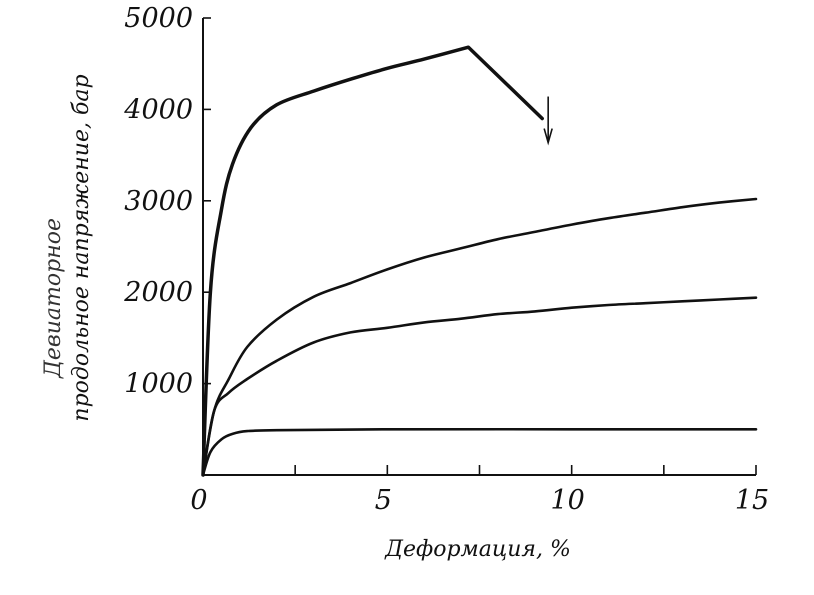 The width and height of the screenshot is (814, 595). What do you see at coordinates (567, 500) in the screenshot?
I see `x-tick-label: 10` at bounding box center [567, 500].